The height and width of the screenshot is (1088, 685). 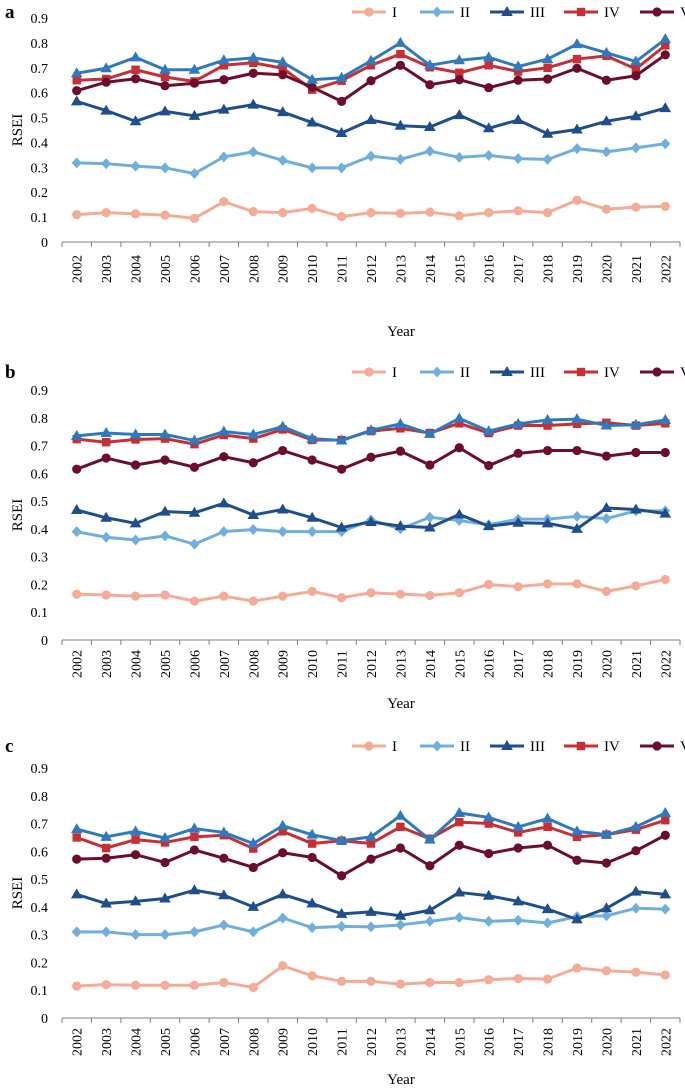 What do you see at coordinates (490, 269) in the screenshot?
I see `x-tick-label: 2016` at bounding box center [490, 269].